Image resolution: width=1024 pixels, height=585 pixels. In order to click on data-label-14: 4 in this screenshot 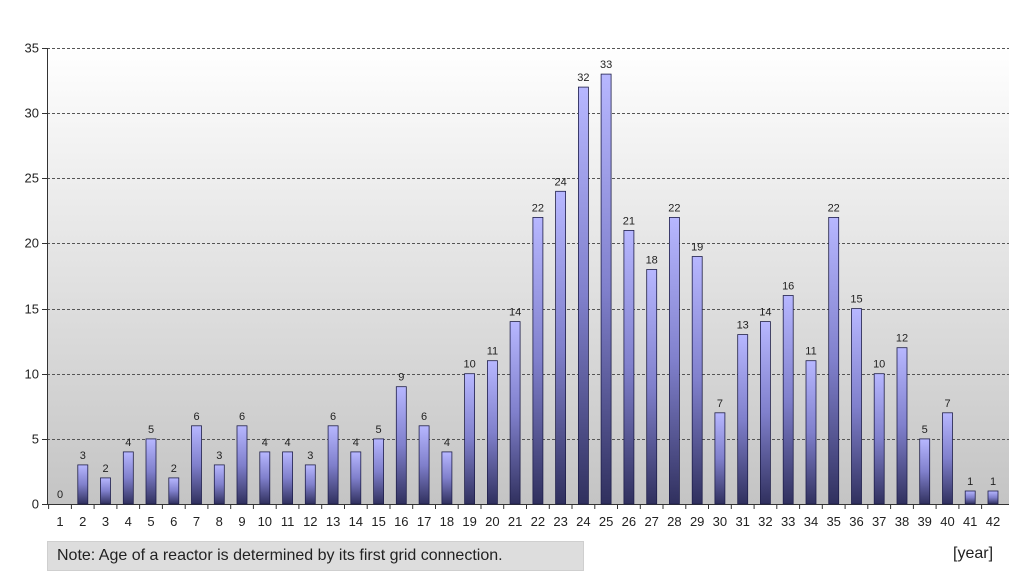, I will do `click(356, 443)`.